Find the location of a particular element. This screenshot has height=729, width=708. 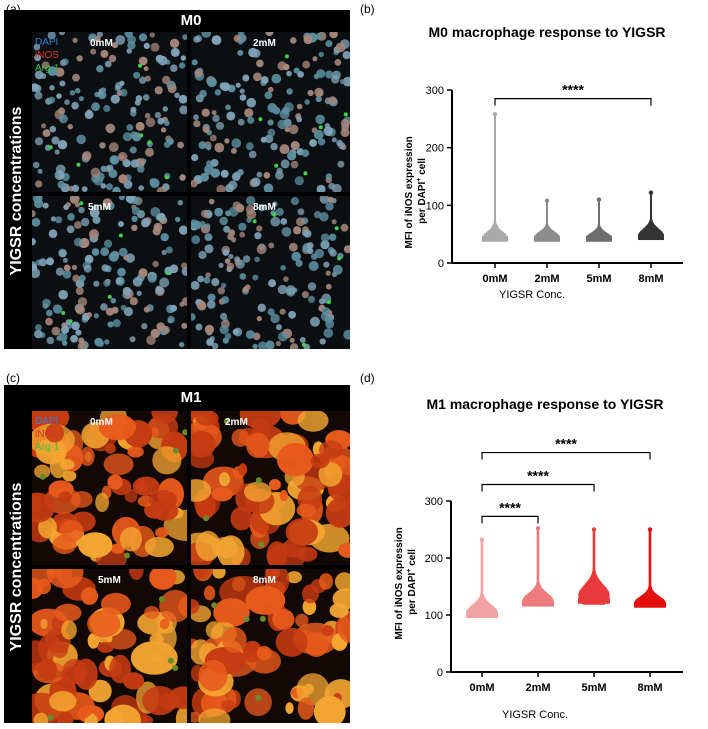

panel-label-b: (b) is located at coordinates (367, 9).